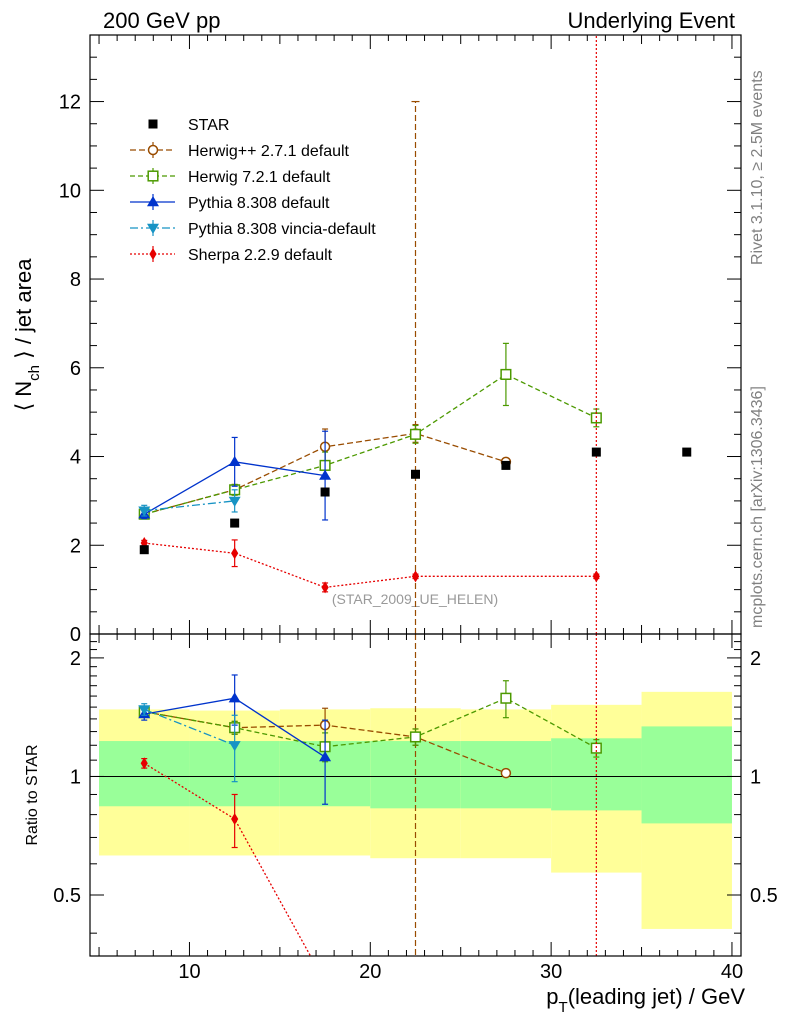 This screenshot has height=1029, width=786. I want to click on x-tick-label-30: 30, so click(551, 972).